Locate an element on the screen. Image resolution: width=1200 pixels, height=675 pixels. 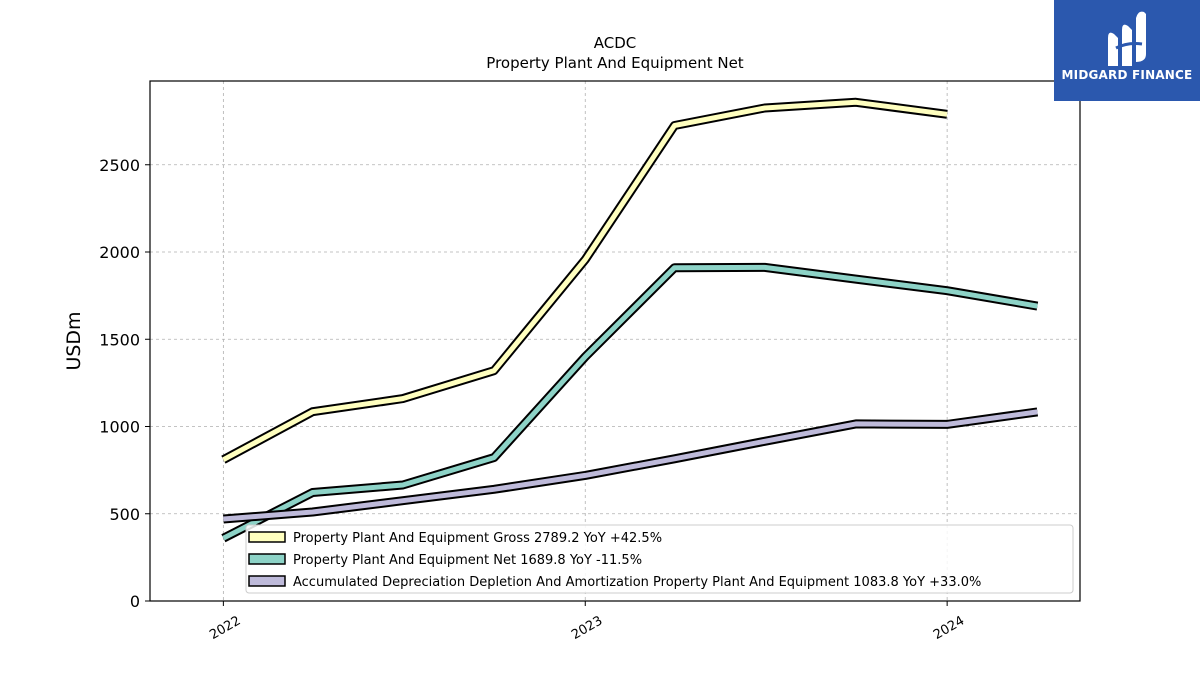
logo-text: MIDGARD FINANCE is located at coordinates (1127, 75).